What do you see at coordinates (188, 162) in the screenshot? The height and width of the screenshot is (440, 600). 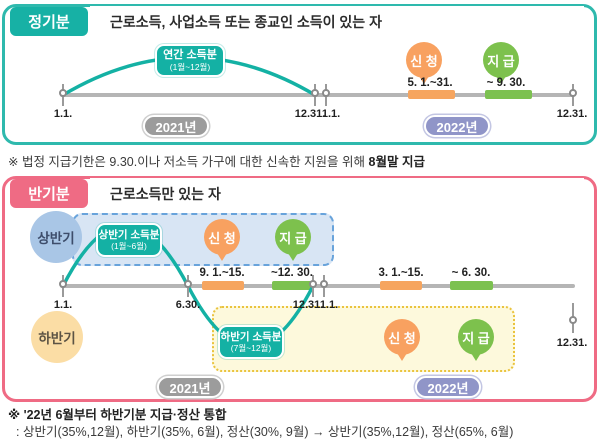 I see `note-regular-text: ※ 법정 지급기한은 9.30.이나 저소득 가구에 대한 신속한 지원을 위해` at bounding box center [188, 162].